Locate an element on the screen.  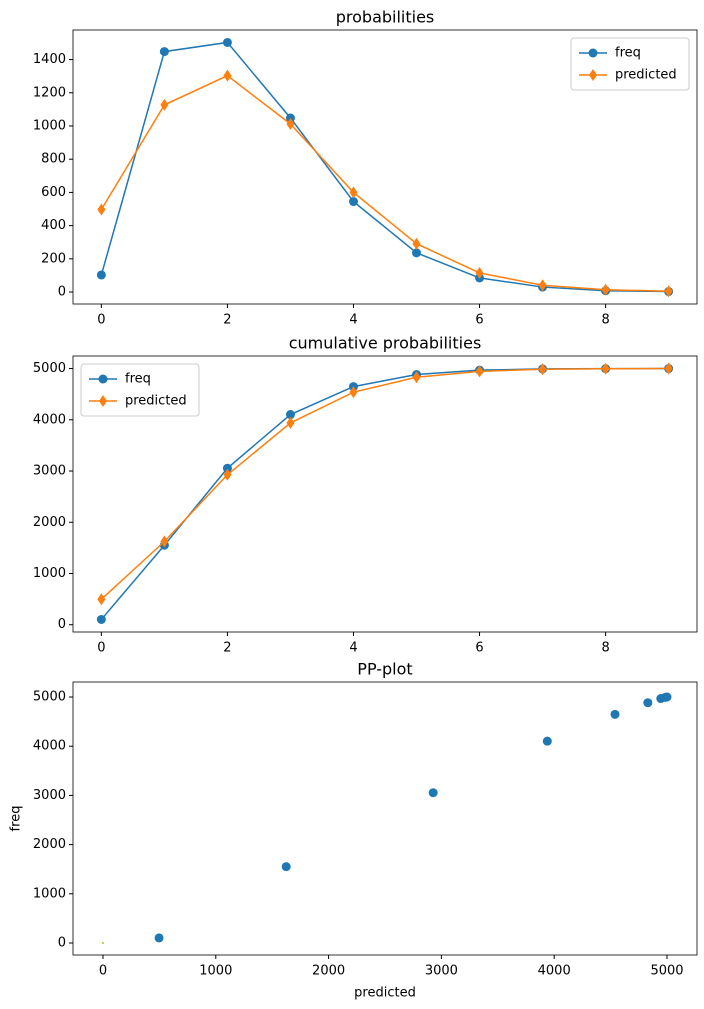
x-axis-label: predicted is located at coordinates (385, 993).